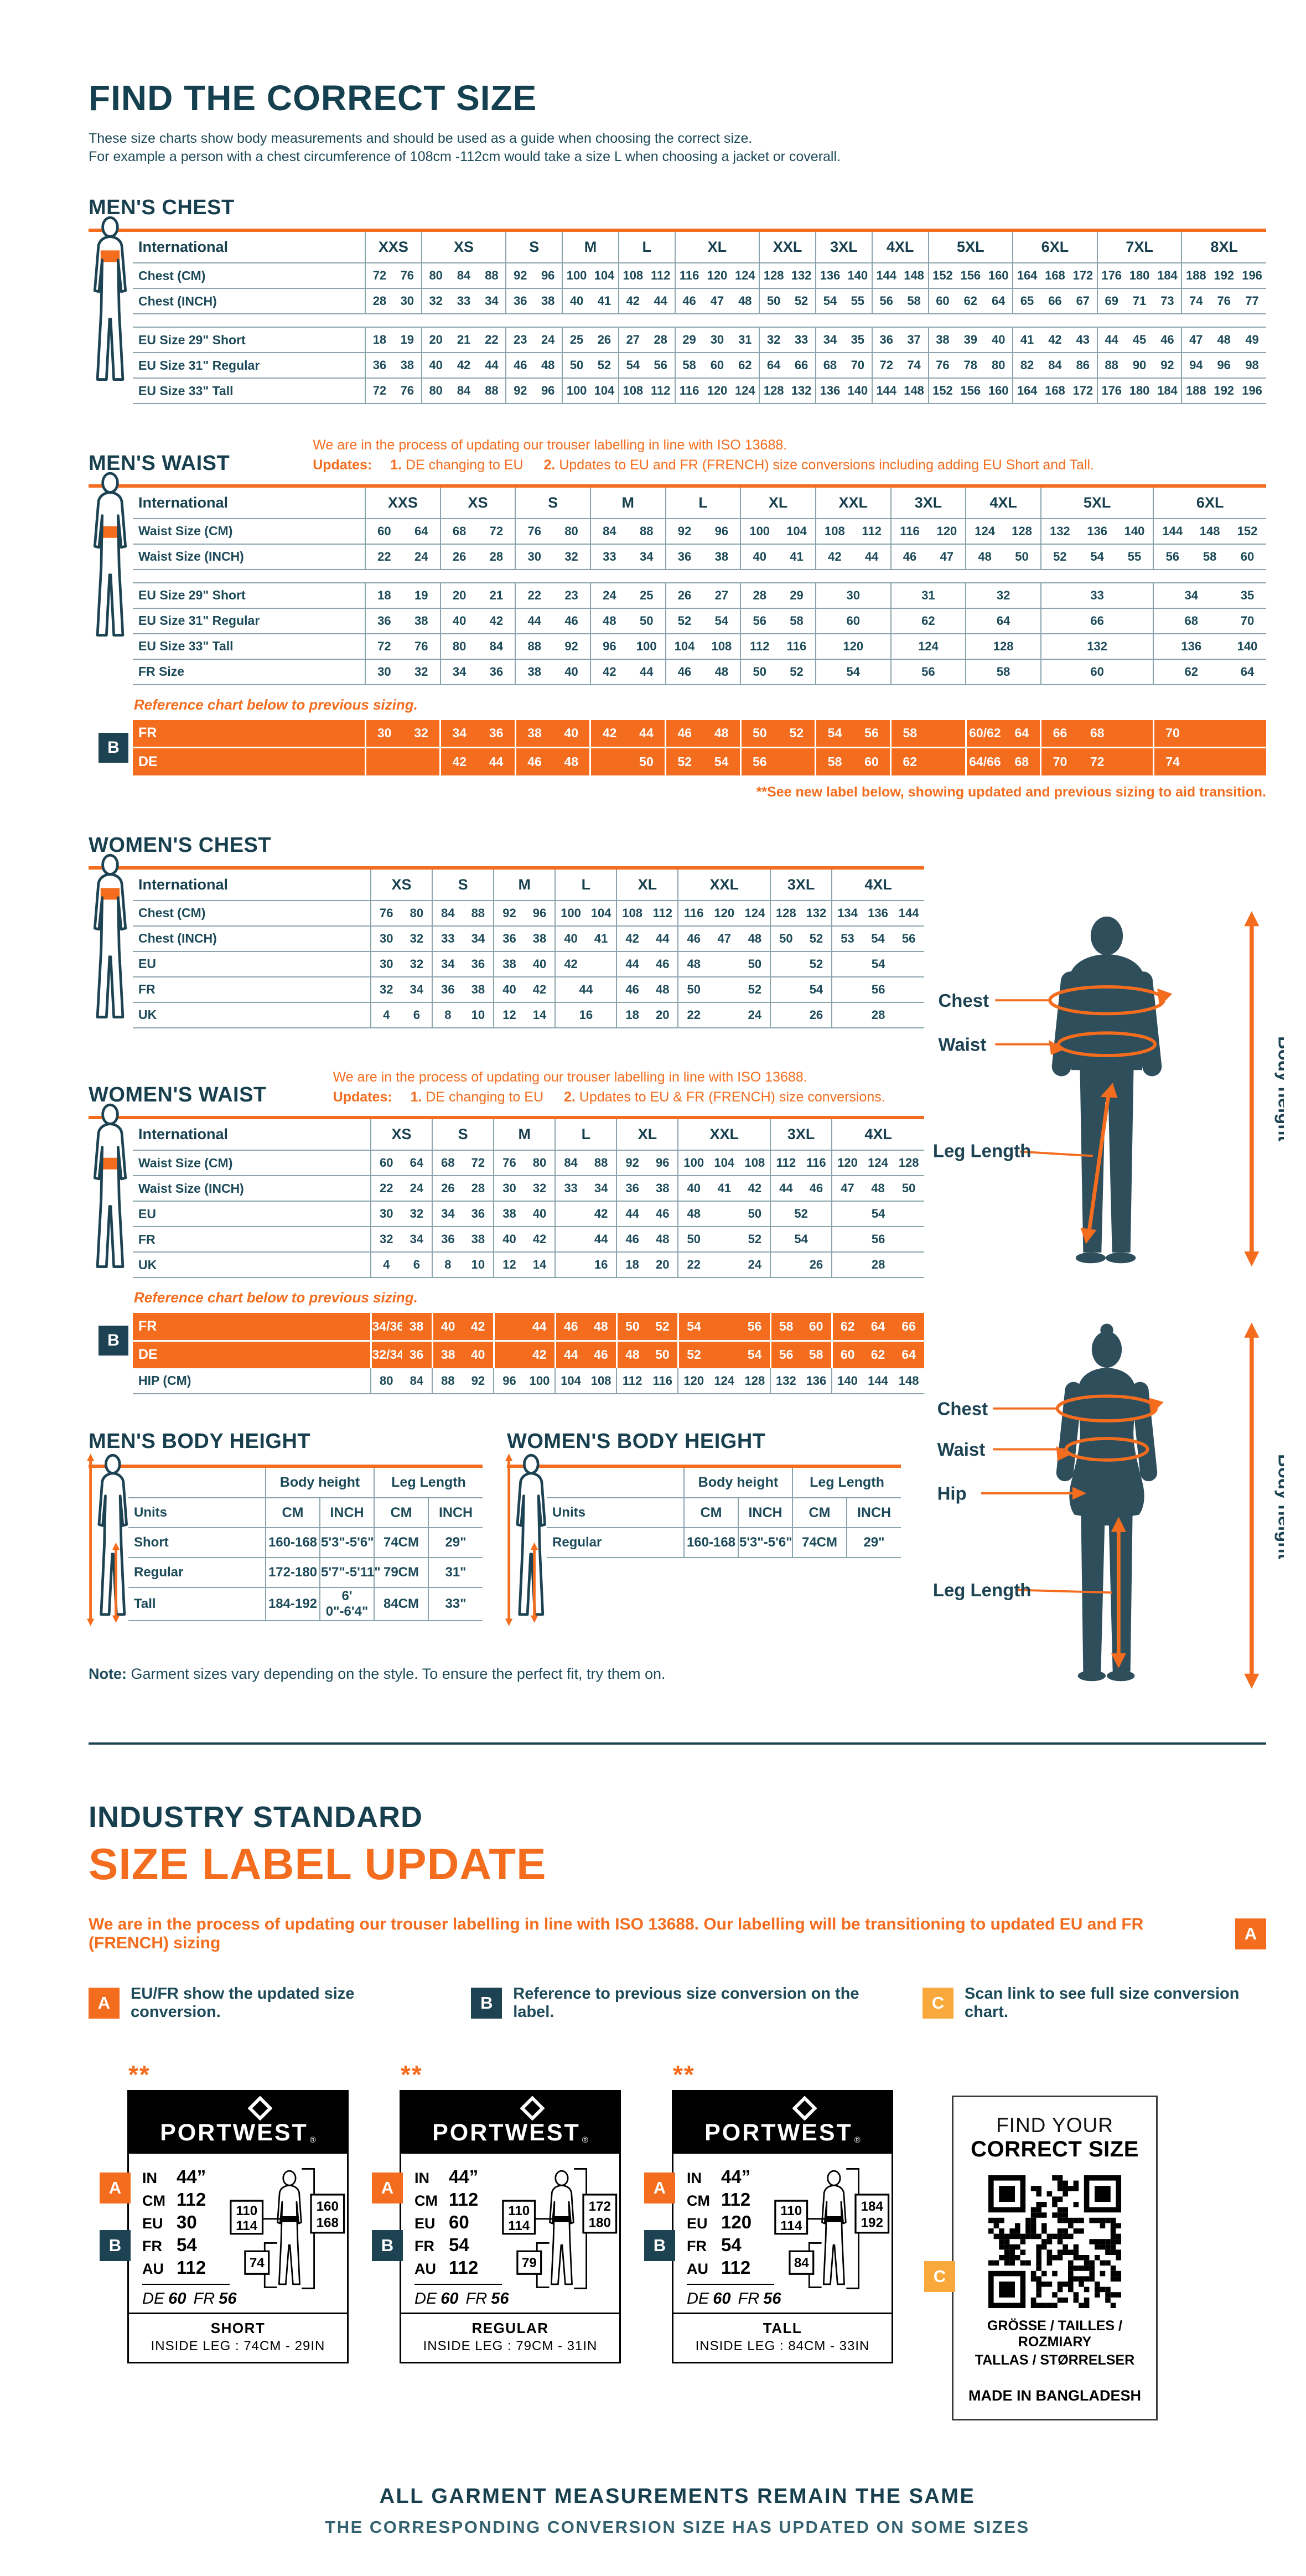  Describe the element at coordinates (249, 672) in the screenshot. I see `row-label: FR Size` at that location.